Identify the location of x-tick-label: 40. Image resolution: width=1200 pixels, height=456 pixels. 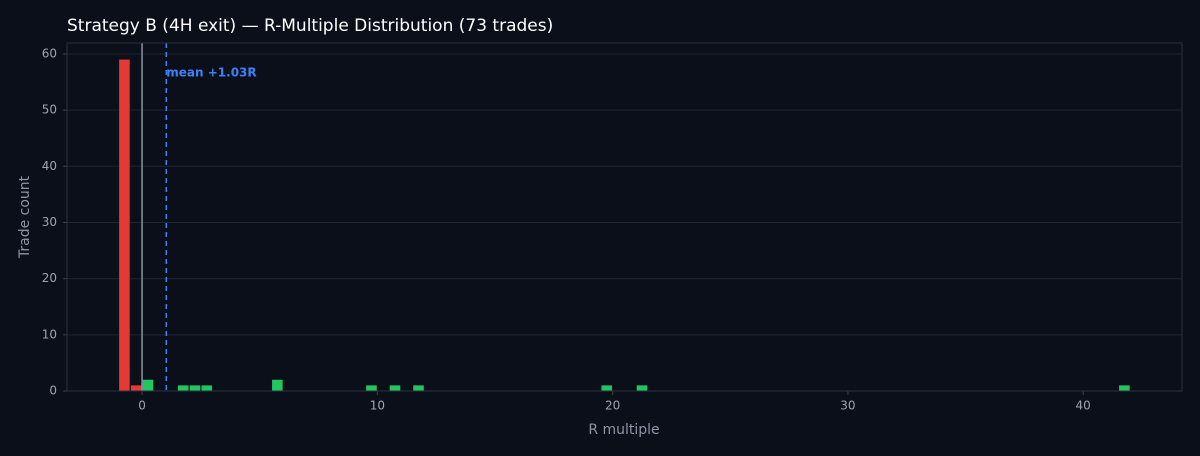
(1083, 406).